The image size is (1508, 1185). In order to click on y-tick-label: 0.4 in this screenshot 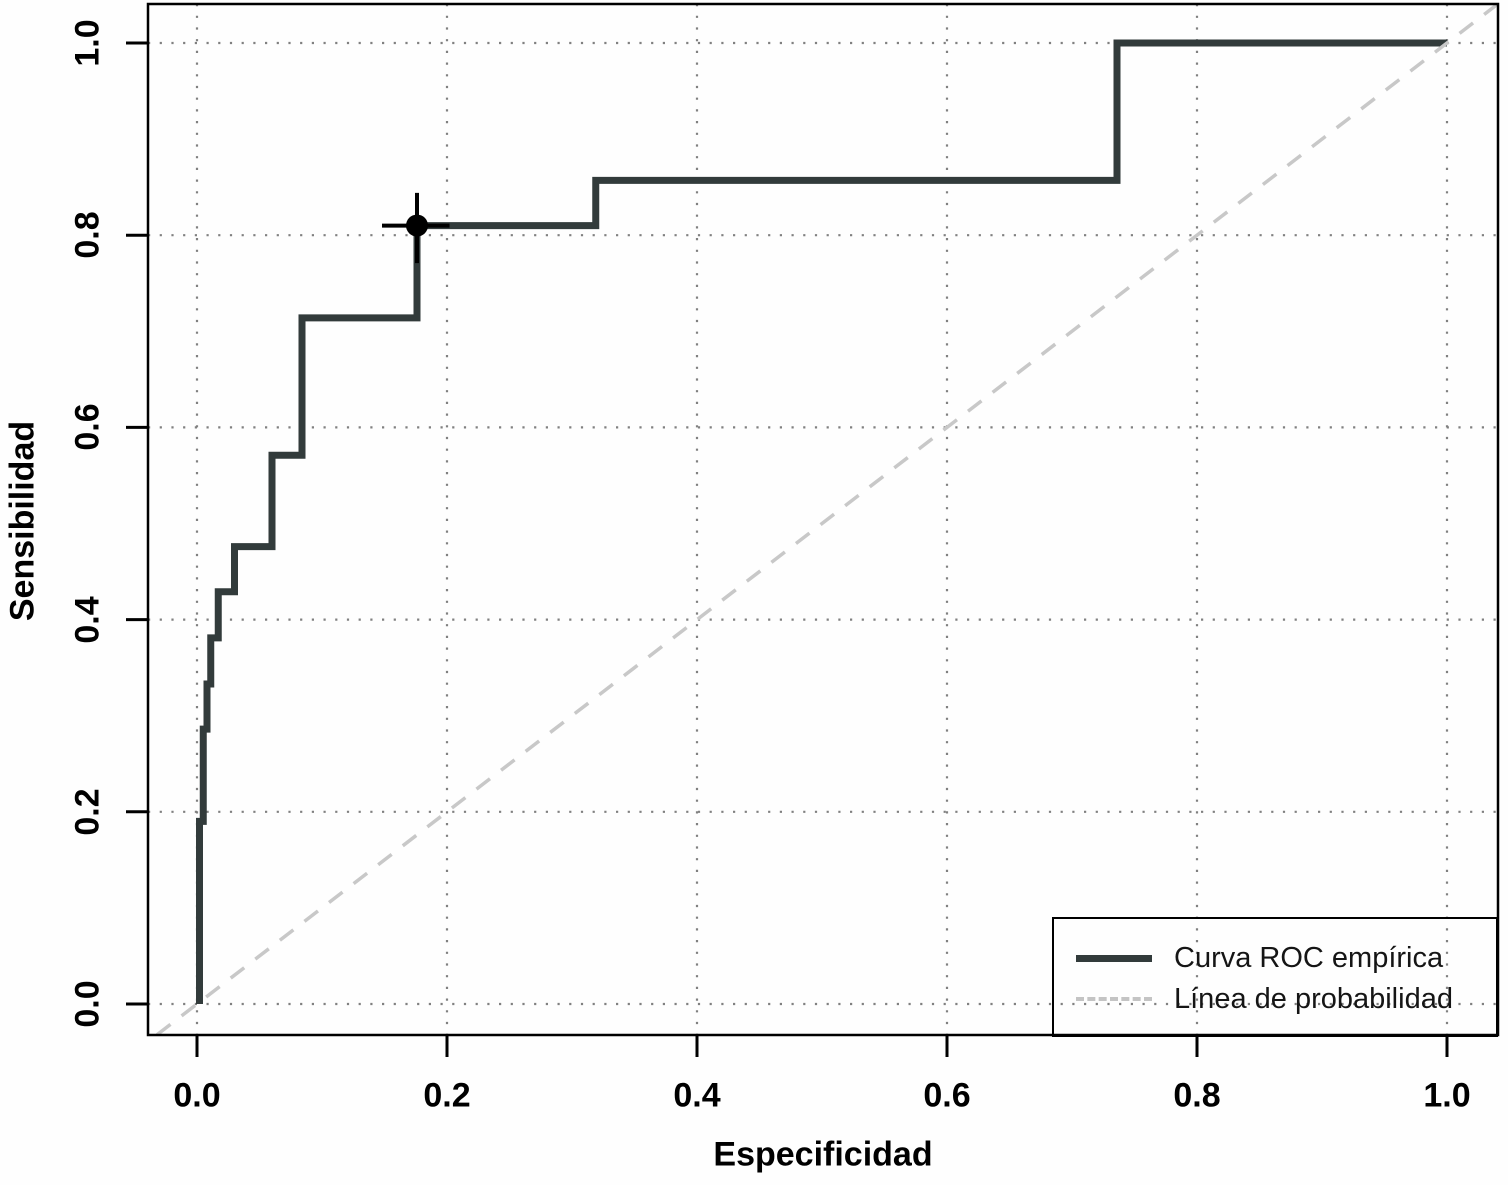, I will do `click(87, 619)`.